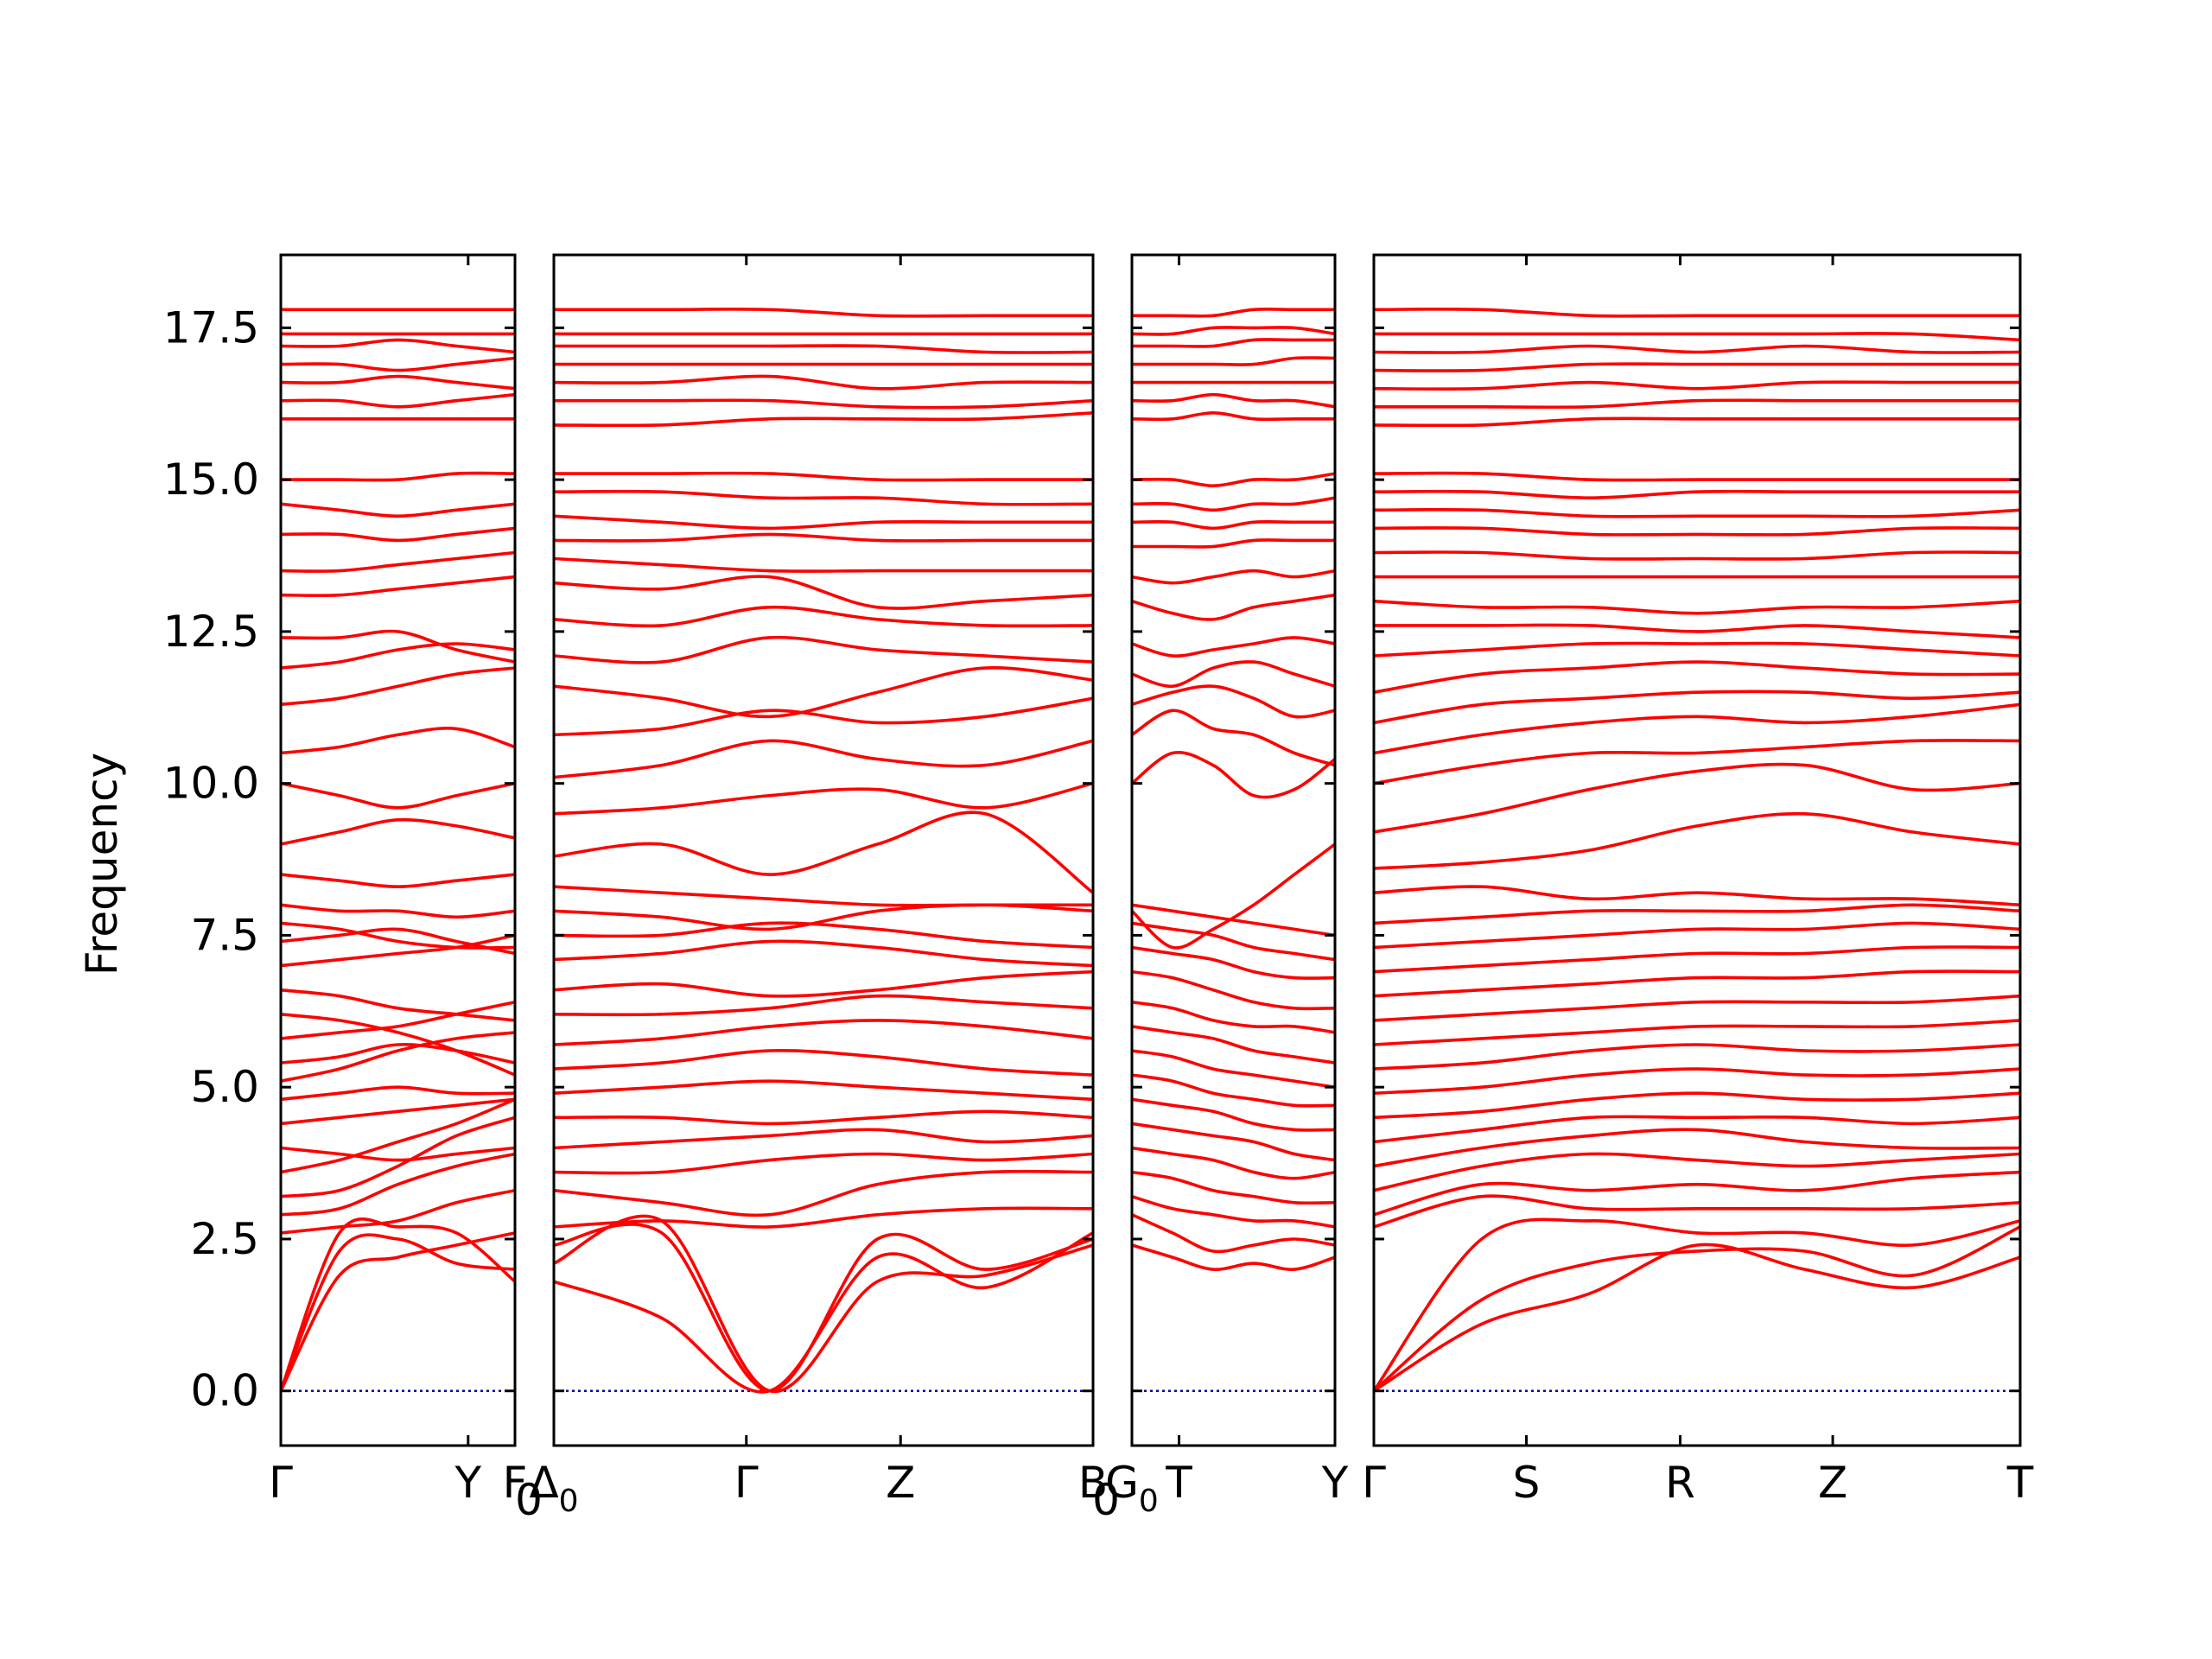 This screenshot has height=1659, width=2212. I want to click on y-axis-title-group: Frequency, so click(102, 864).